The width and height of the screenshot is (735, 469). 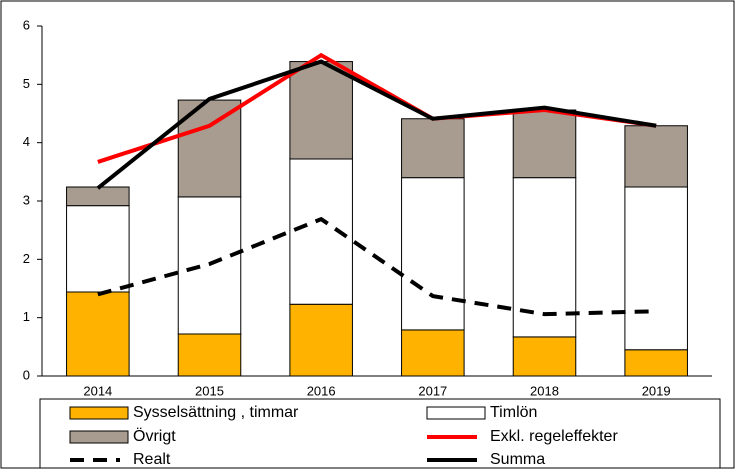 I want to click on x-tick-label: 2014, so click(x=97, y=390).